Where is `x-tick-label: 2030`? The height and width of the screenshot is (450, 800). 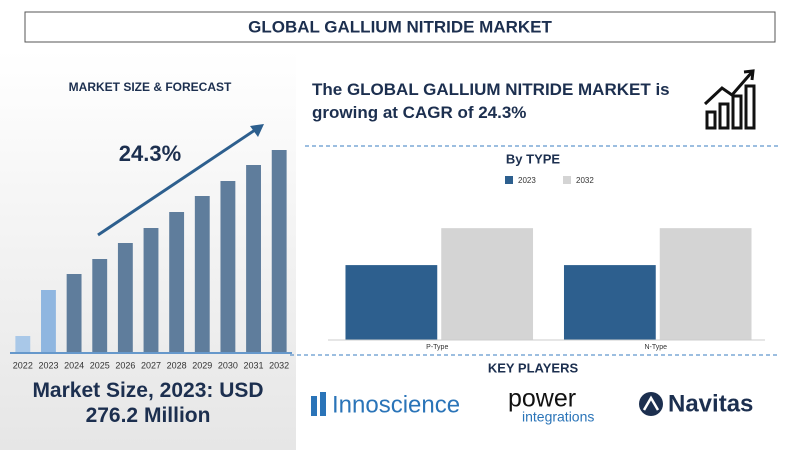
x-tick-label: 2030 is located at coordinates (228, 365).